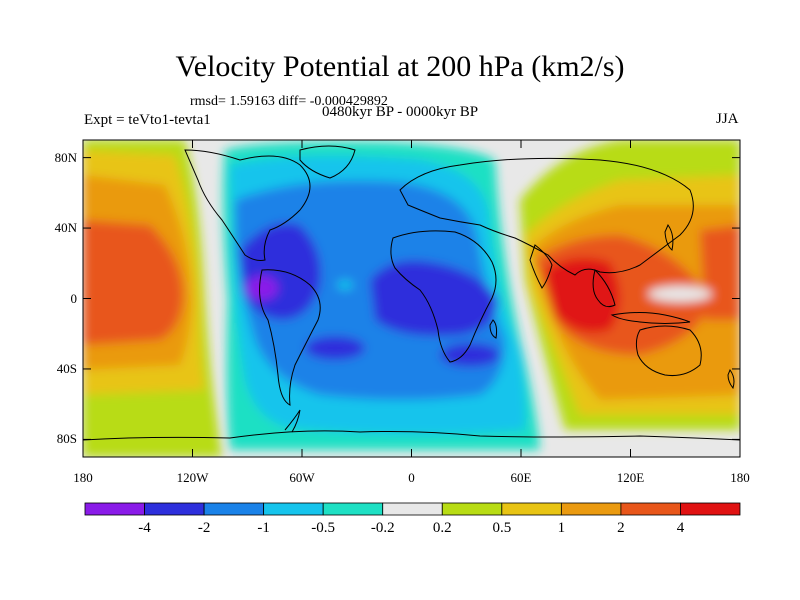 The height and width of the screenshot is (600, 800). What do you see at coordinates (66, 368) in the screenshot?
I see `lat-label-3: 40S` at bounding box center [66, 368].